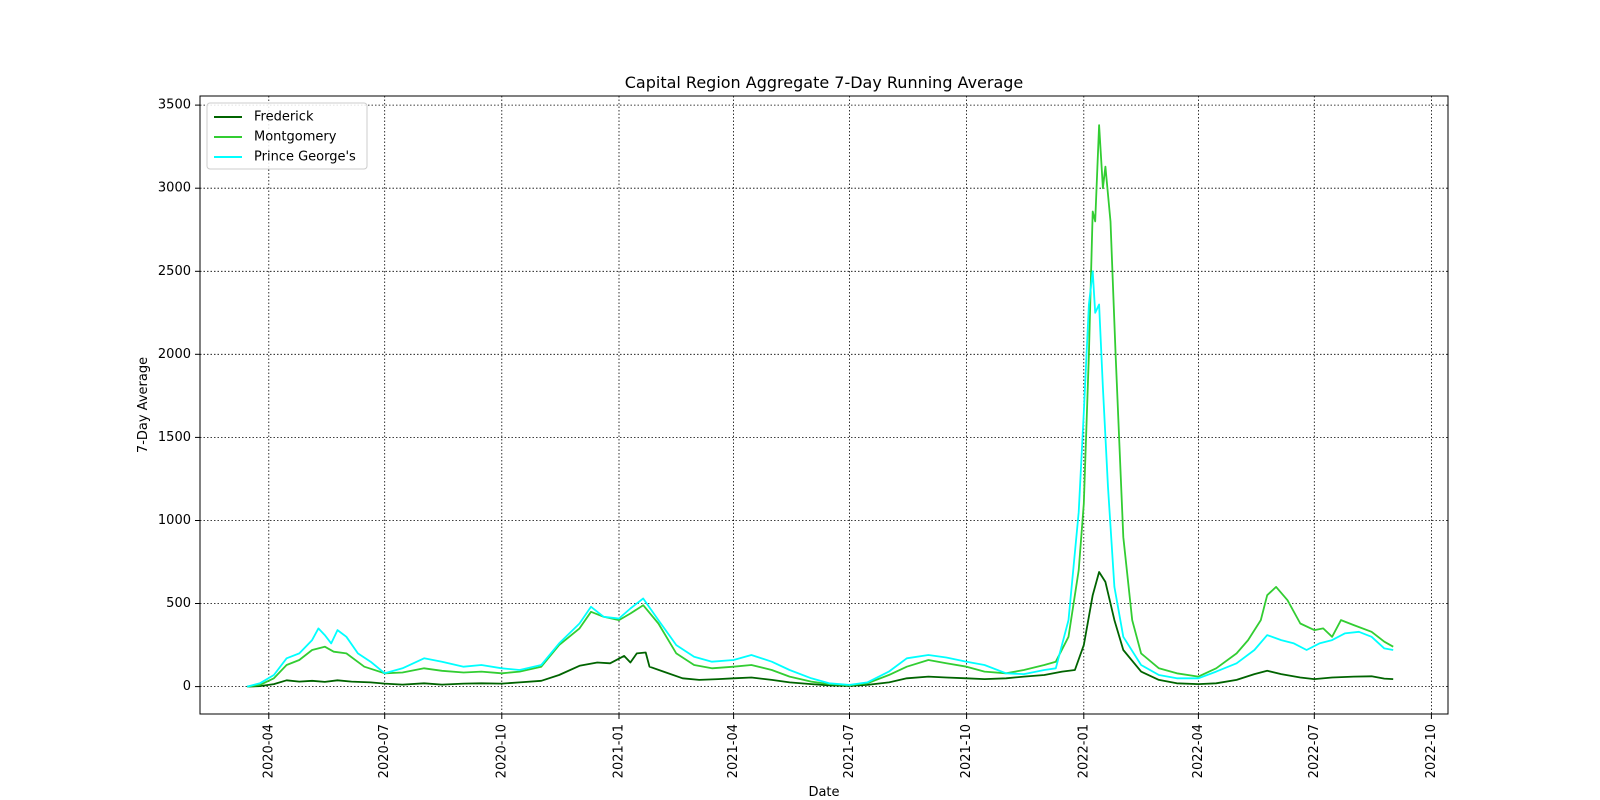 Image resolution: width=1600 pixels, height=800 pixels. I want to click on y-axis-label: 7-Day Average, so click(143, 405).